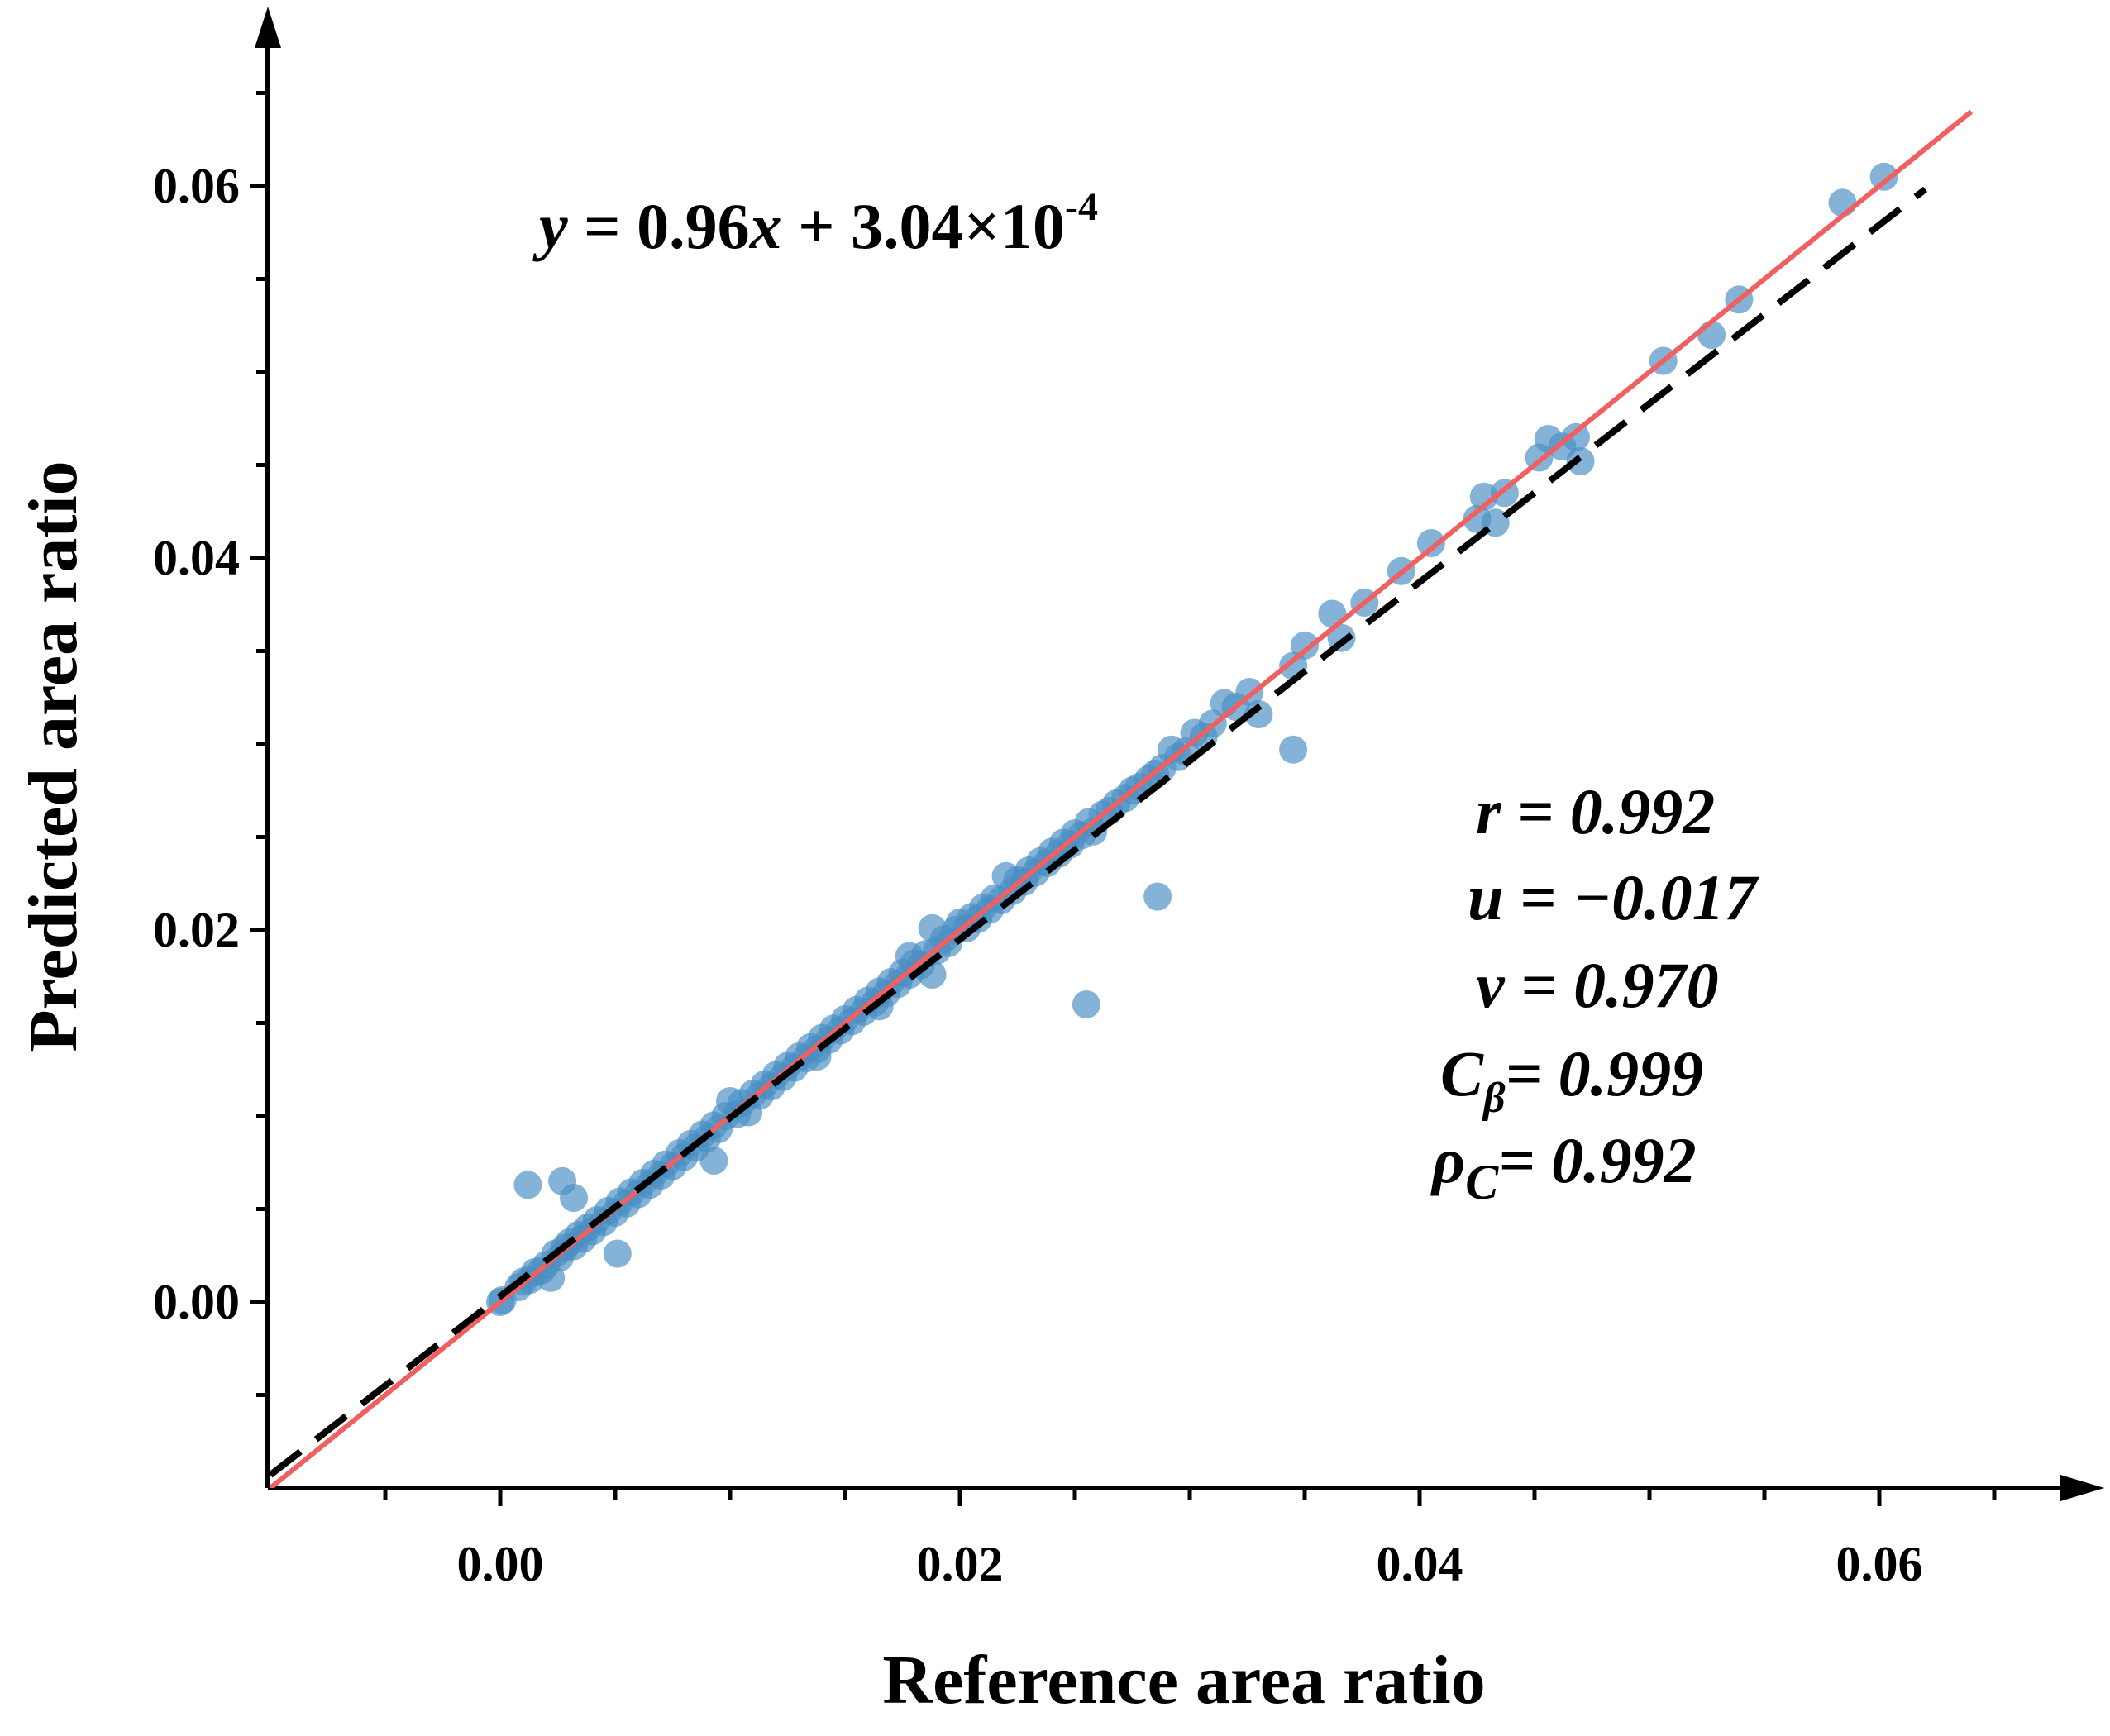  What do you see at coordinates (1614, 897) in the screenshot?
I see `stat-u: u = −0.017` at bounding box center [1614, 897].